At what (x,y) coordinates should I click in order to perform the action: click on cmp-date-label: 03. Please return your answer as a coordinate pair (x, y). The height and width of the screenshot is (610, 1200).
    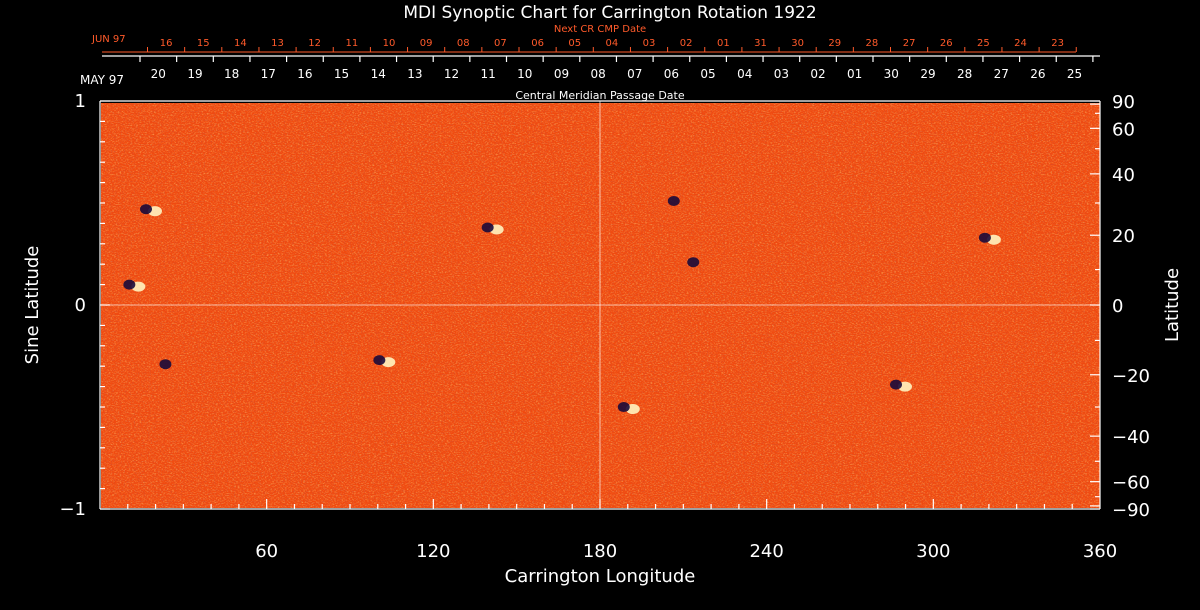
    Looking at the image, I should click on (781, 74).